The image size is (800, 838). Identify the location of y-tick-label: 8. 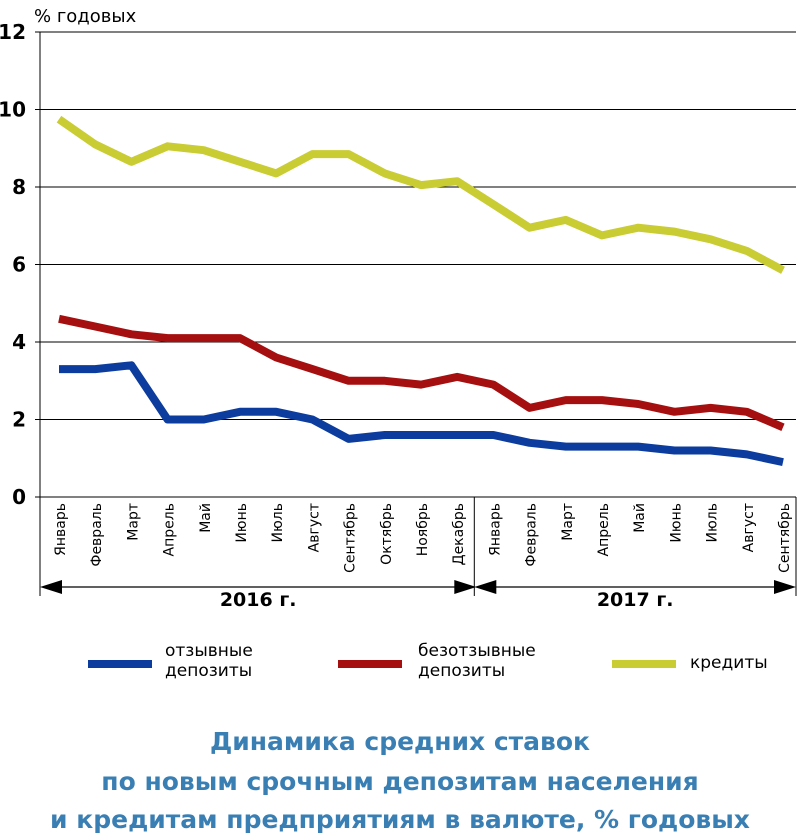
(19, 187).